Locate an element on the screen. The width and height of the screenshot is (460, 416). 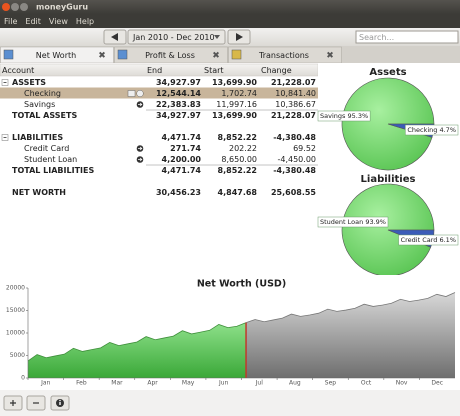
x-tick-label: Jan is located at coordinates (45, 383).